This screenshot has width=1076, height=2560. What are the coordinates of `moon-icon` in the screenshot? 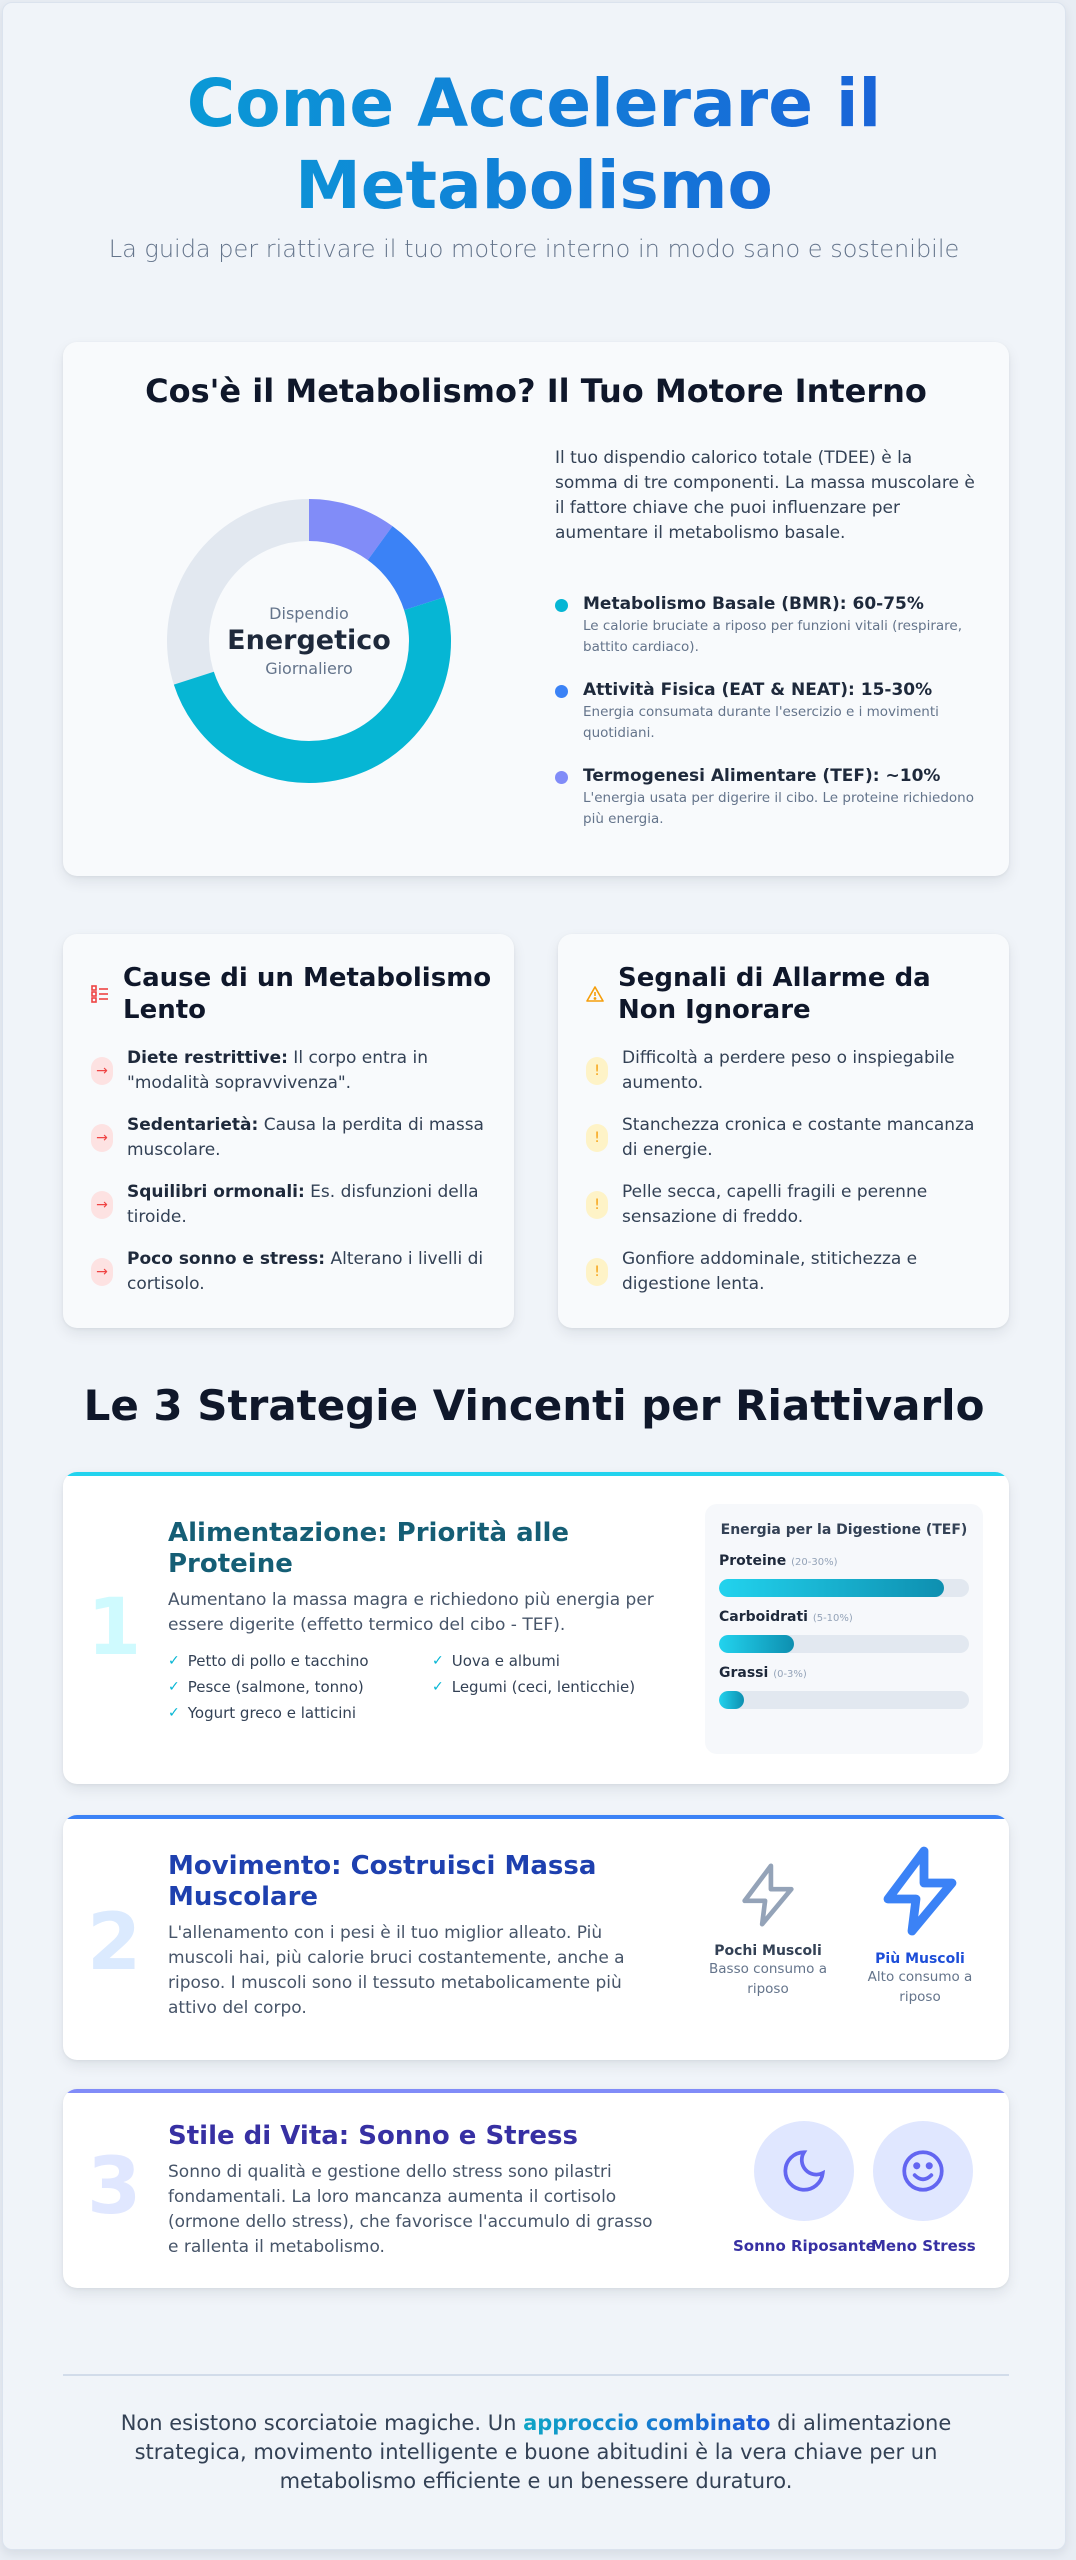 It's located at (804, 2171).